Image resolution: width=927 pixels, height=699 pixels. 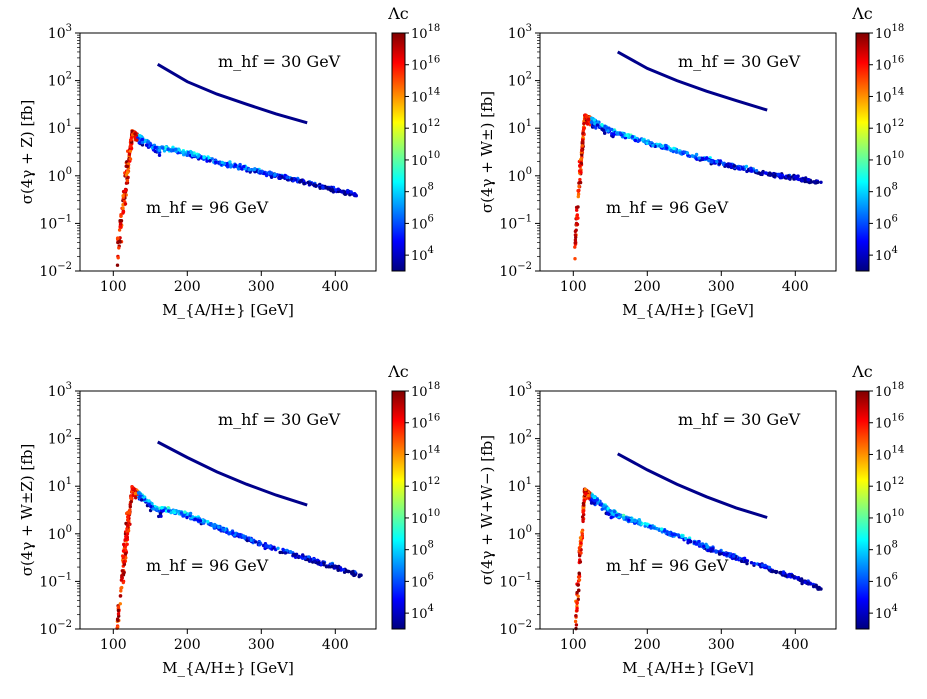 I want to click on scatter-points, so click(x=698, y=559).